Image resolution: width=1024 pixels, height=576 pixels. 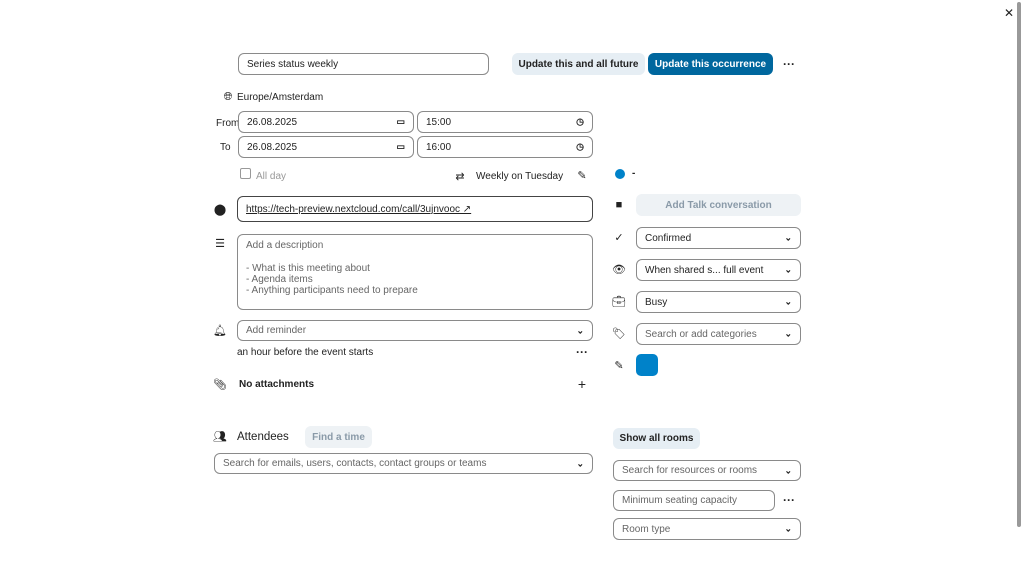 What do you see at coordinates (707, 470) in the screenshot?
I see `room-search-input: Search for resources or rooms ⌄` at bounding box center [707, 470].